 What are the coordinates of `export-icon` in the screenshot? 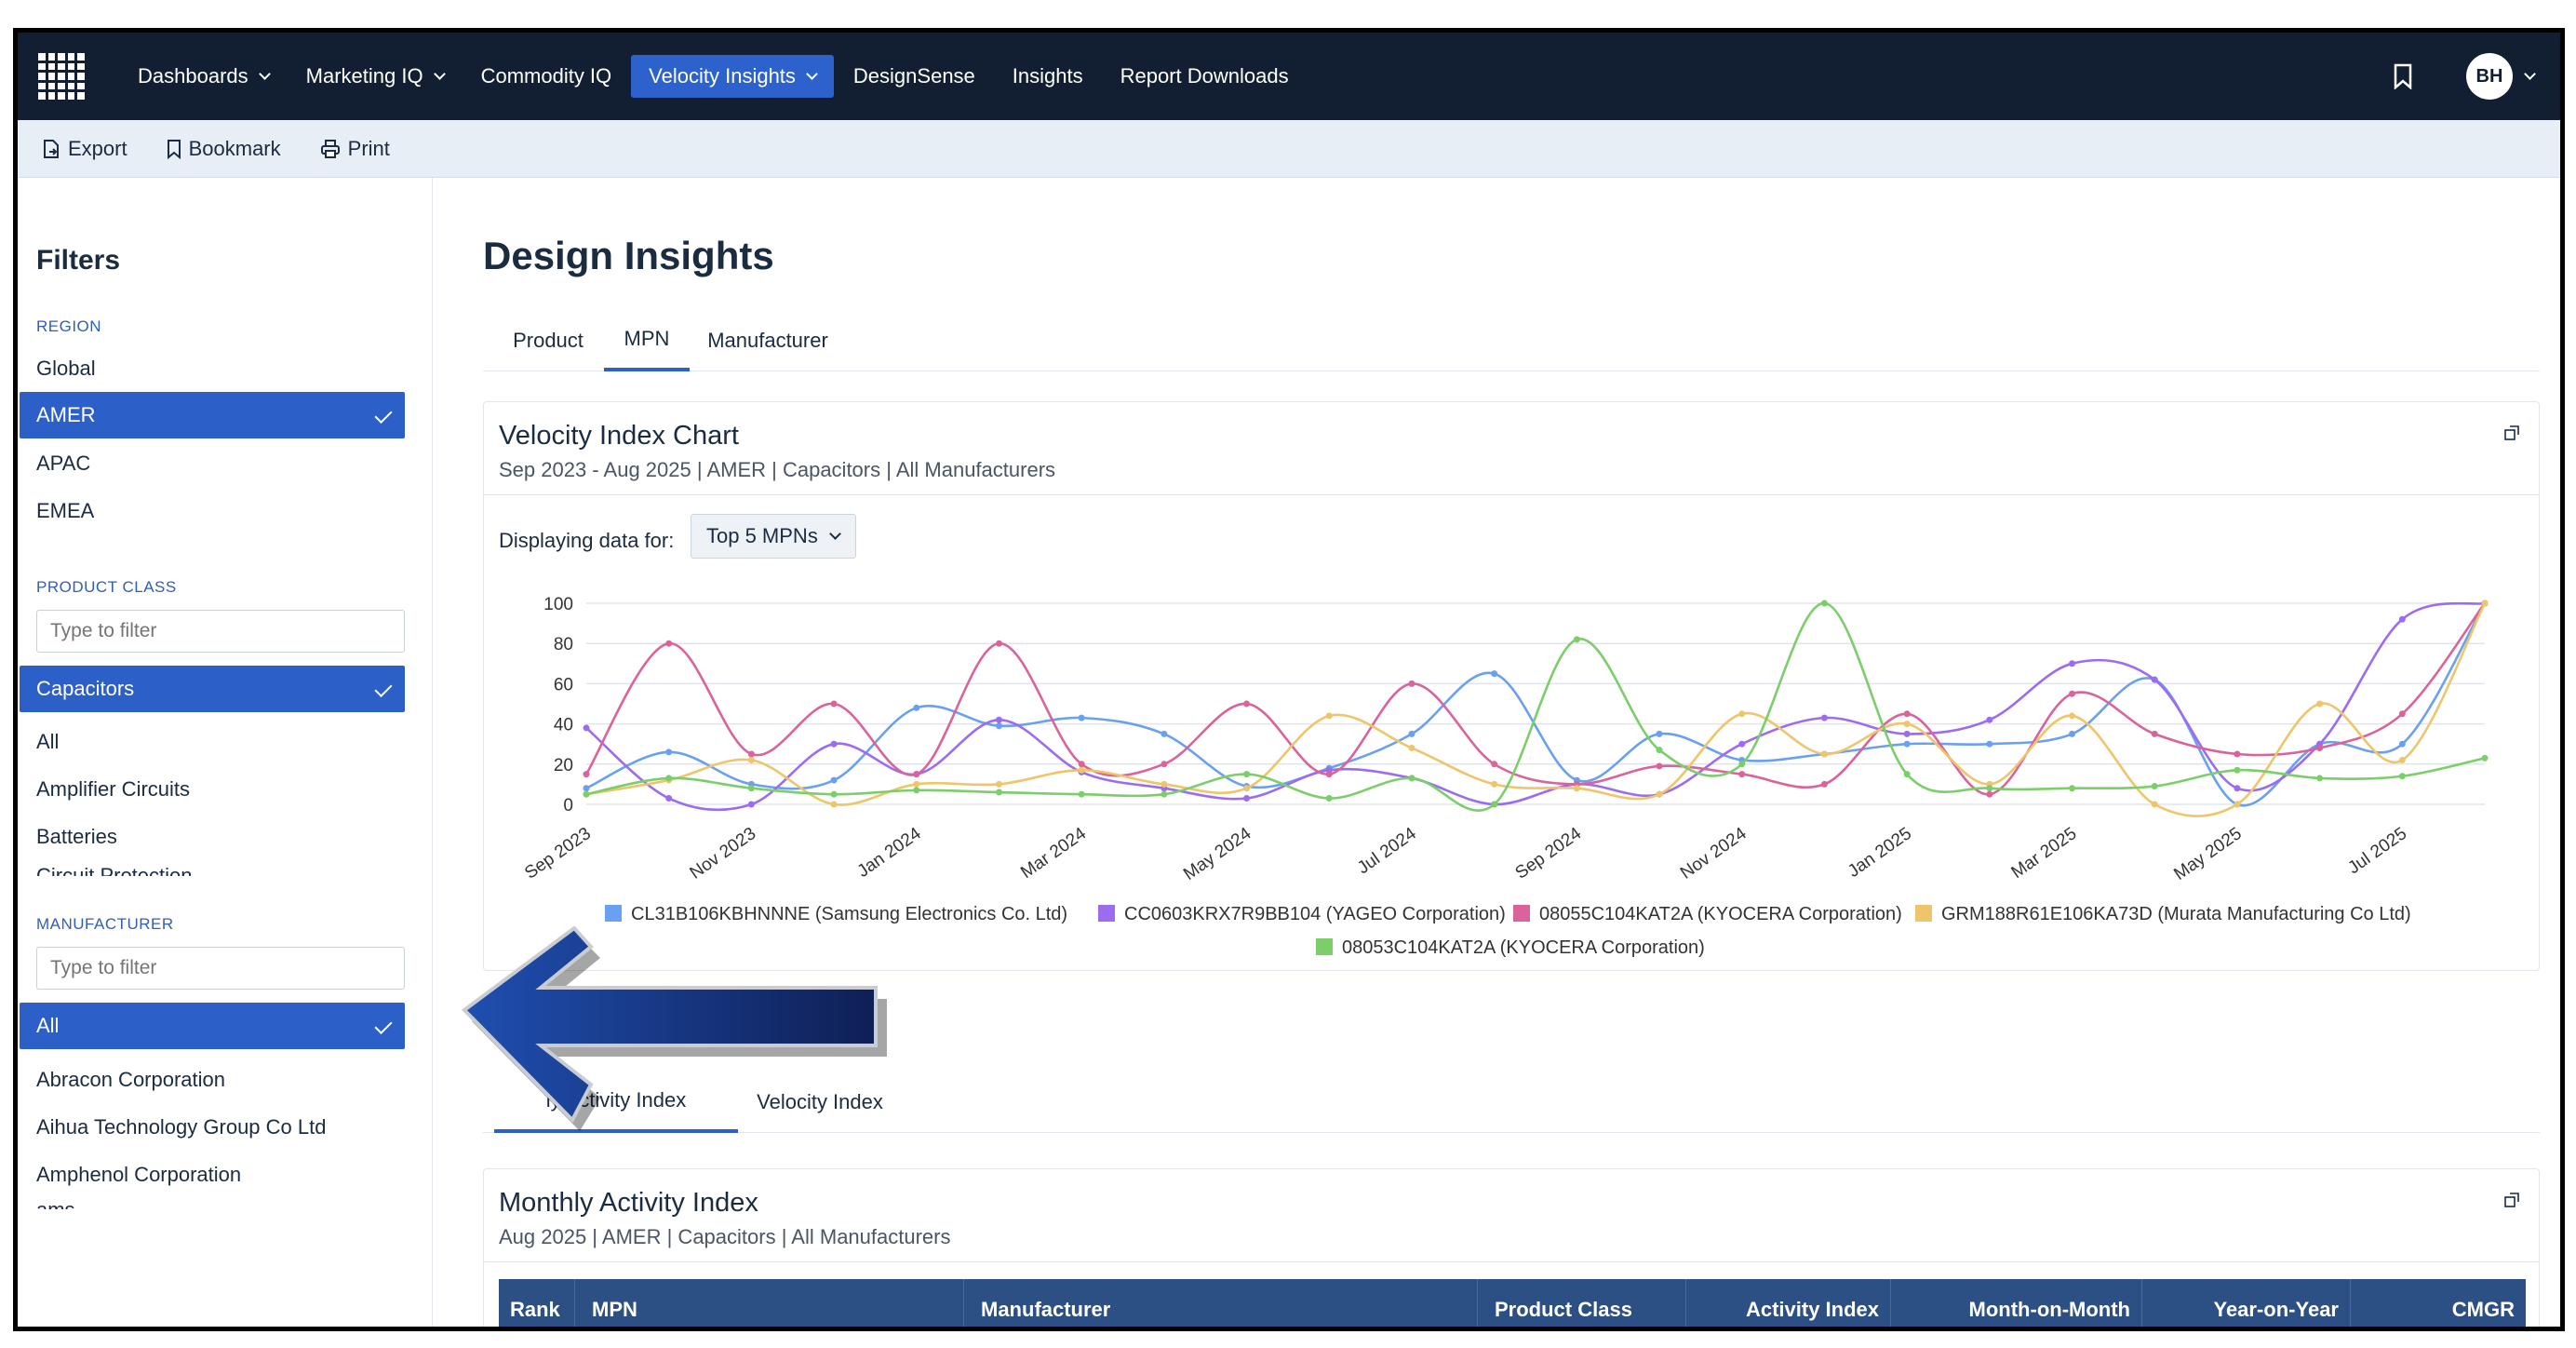 It's located at (51, 148).